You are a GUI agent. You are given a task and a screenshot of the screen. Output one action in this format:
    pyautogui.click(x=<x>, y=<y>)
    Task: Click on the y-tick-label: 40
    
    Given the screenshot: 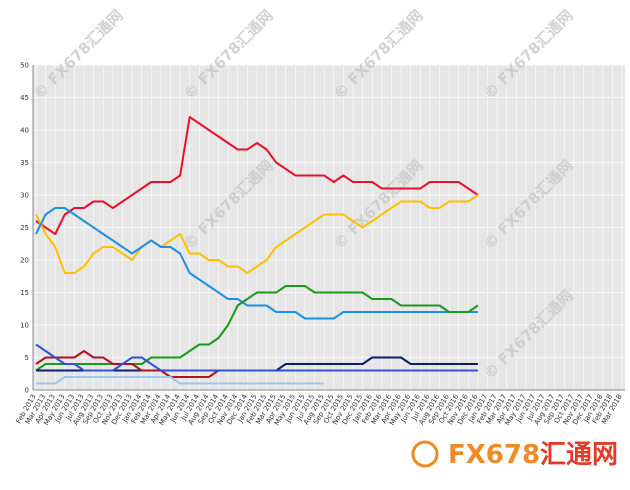 What is the action you would take?
    pyautogui.click(x=24, y=131)
    